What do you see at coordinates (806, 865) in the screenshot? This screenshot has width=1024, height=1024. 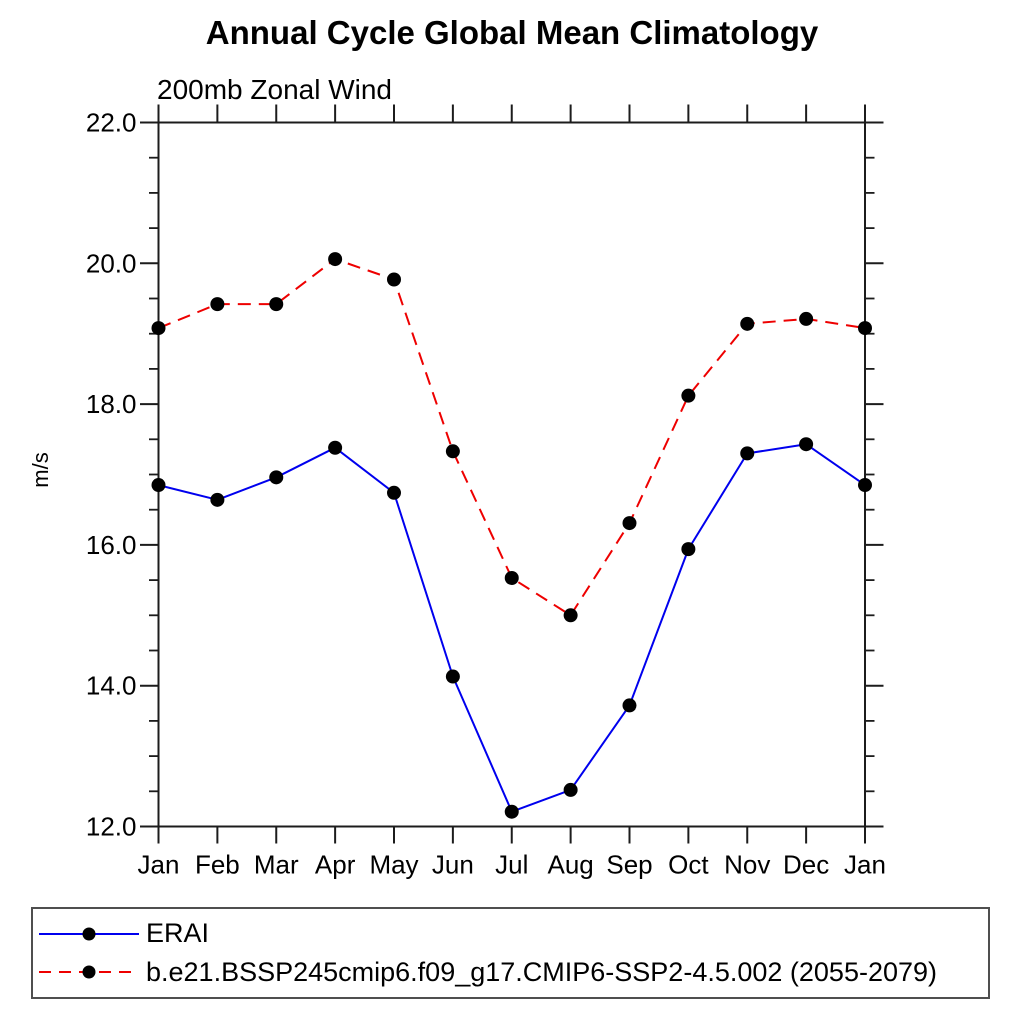 I see `x-tick-label: Dec` at bounding box center [806, 865].